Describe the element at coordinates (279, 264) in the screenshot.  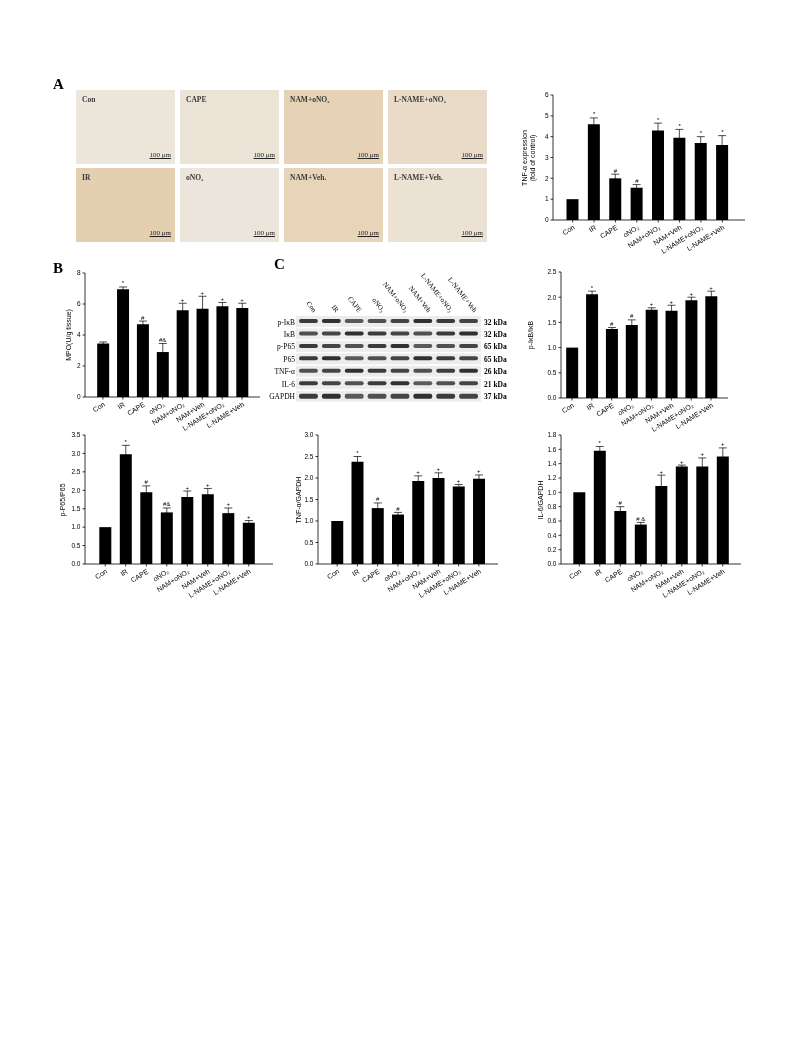
I see `text: C` at that location.